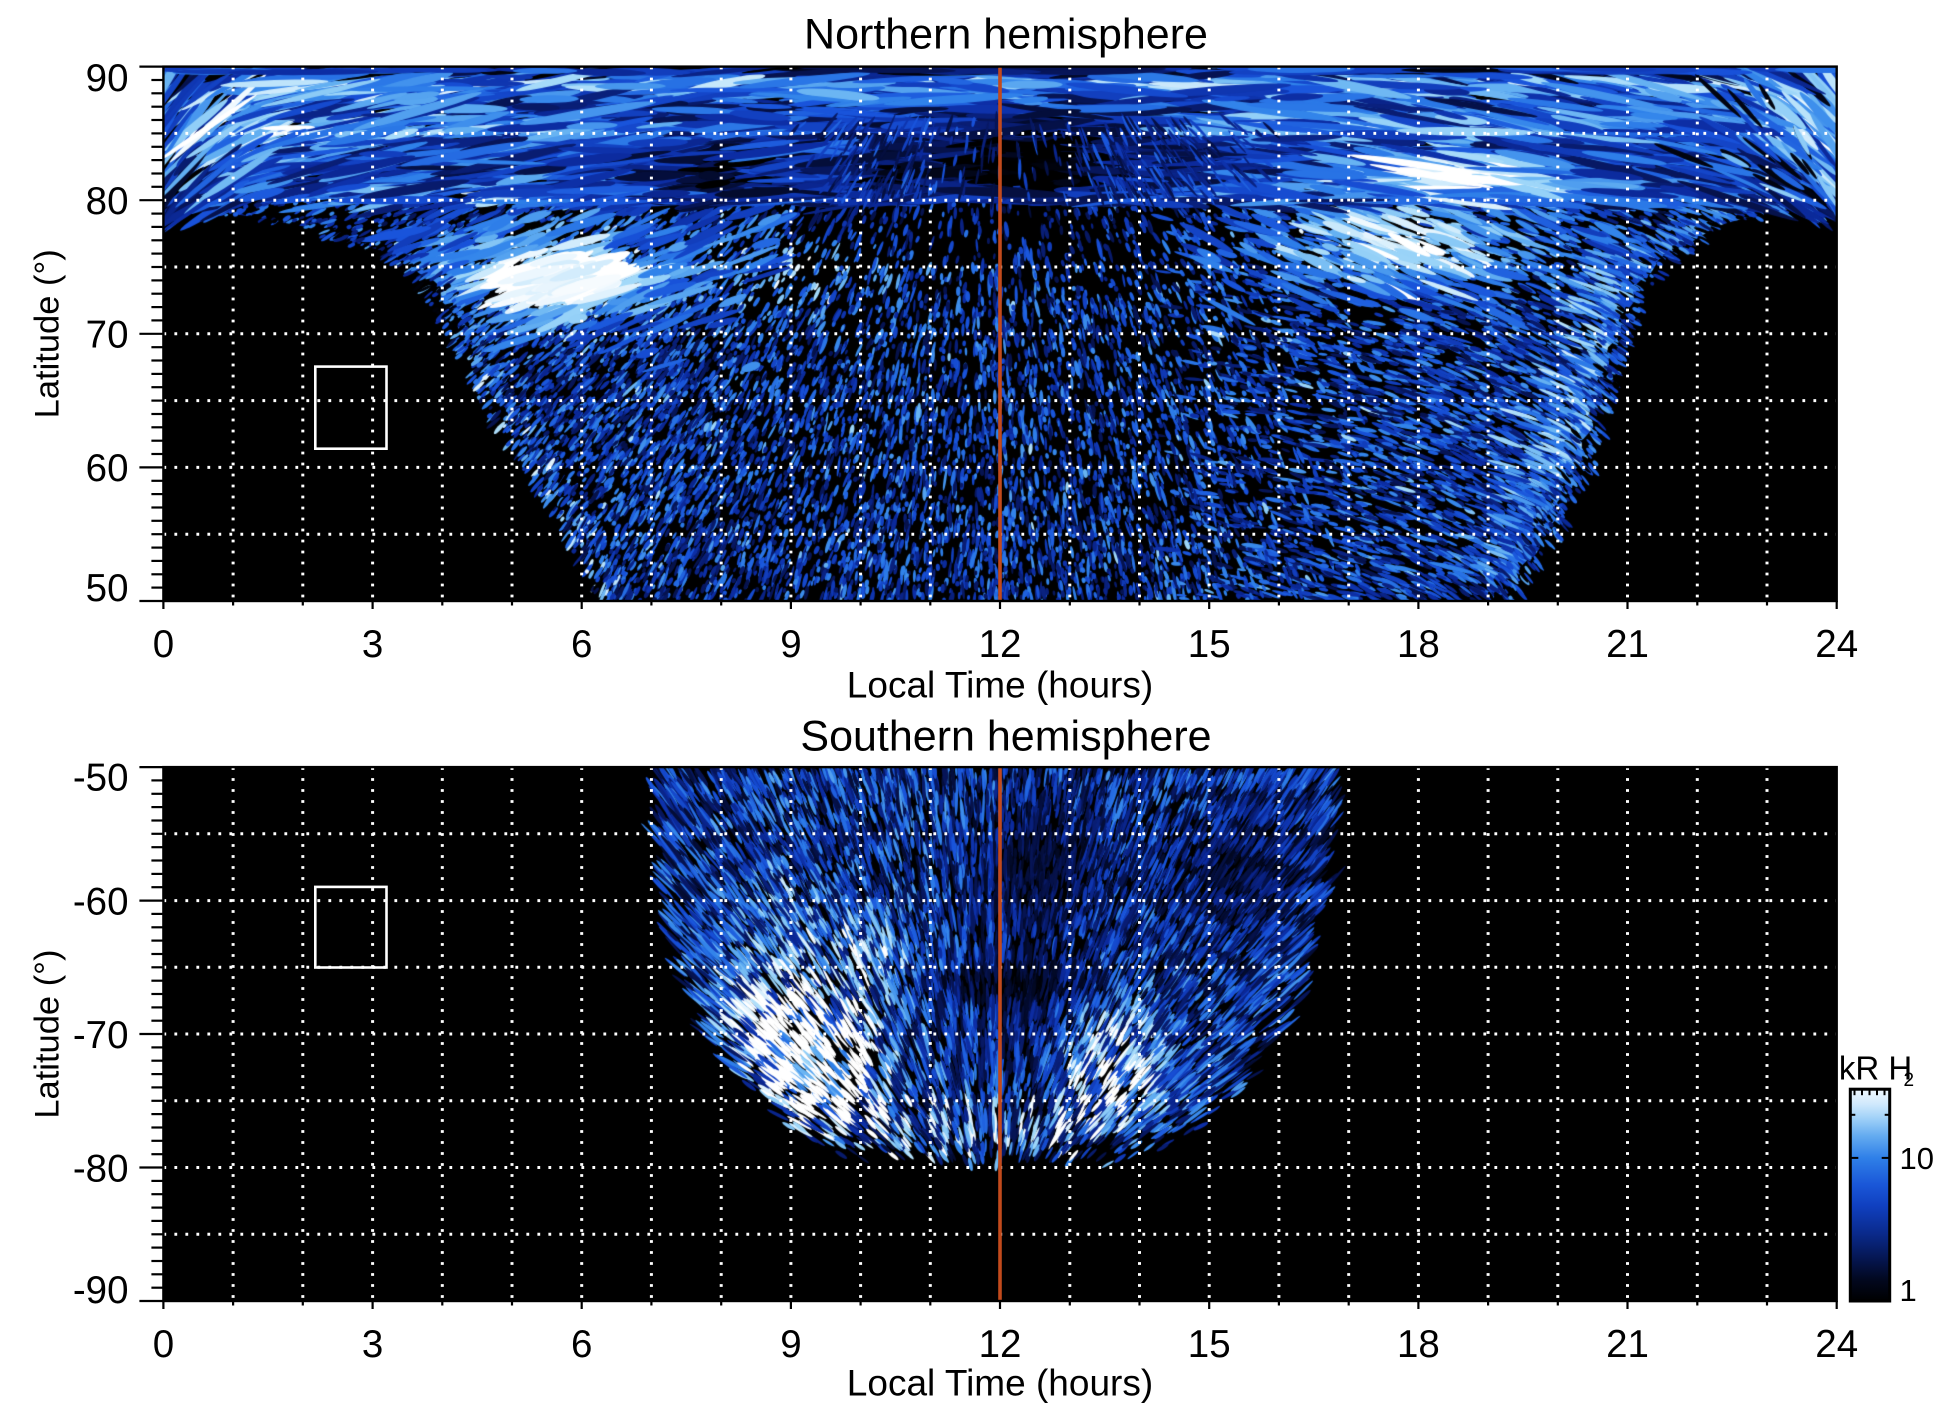 The width and height of the screenshot is (1950, 1423). I want to click on svg-text: -50, so click(101, 778).